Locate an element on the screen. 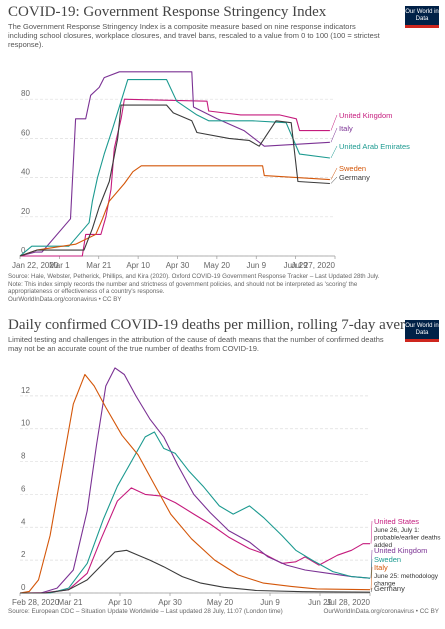  x-tick-label: Jul 27, 2020 is located at coordinates (313, 265).